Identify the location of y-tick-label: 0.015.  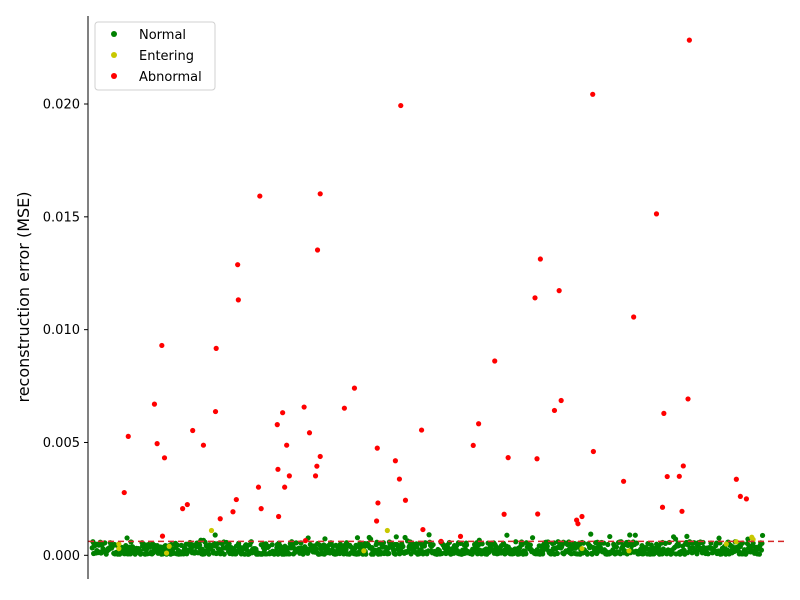
(61, 217).